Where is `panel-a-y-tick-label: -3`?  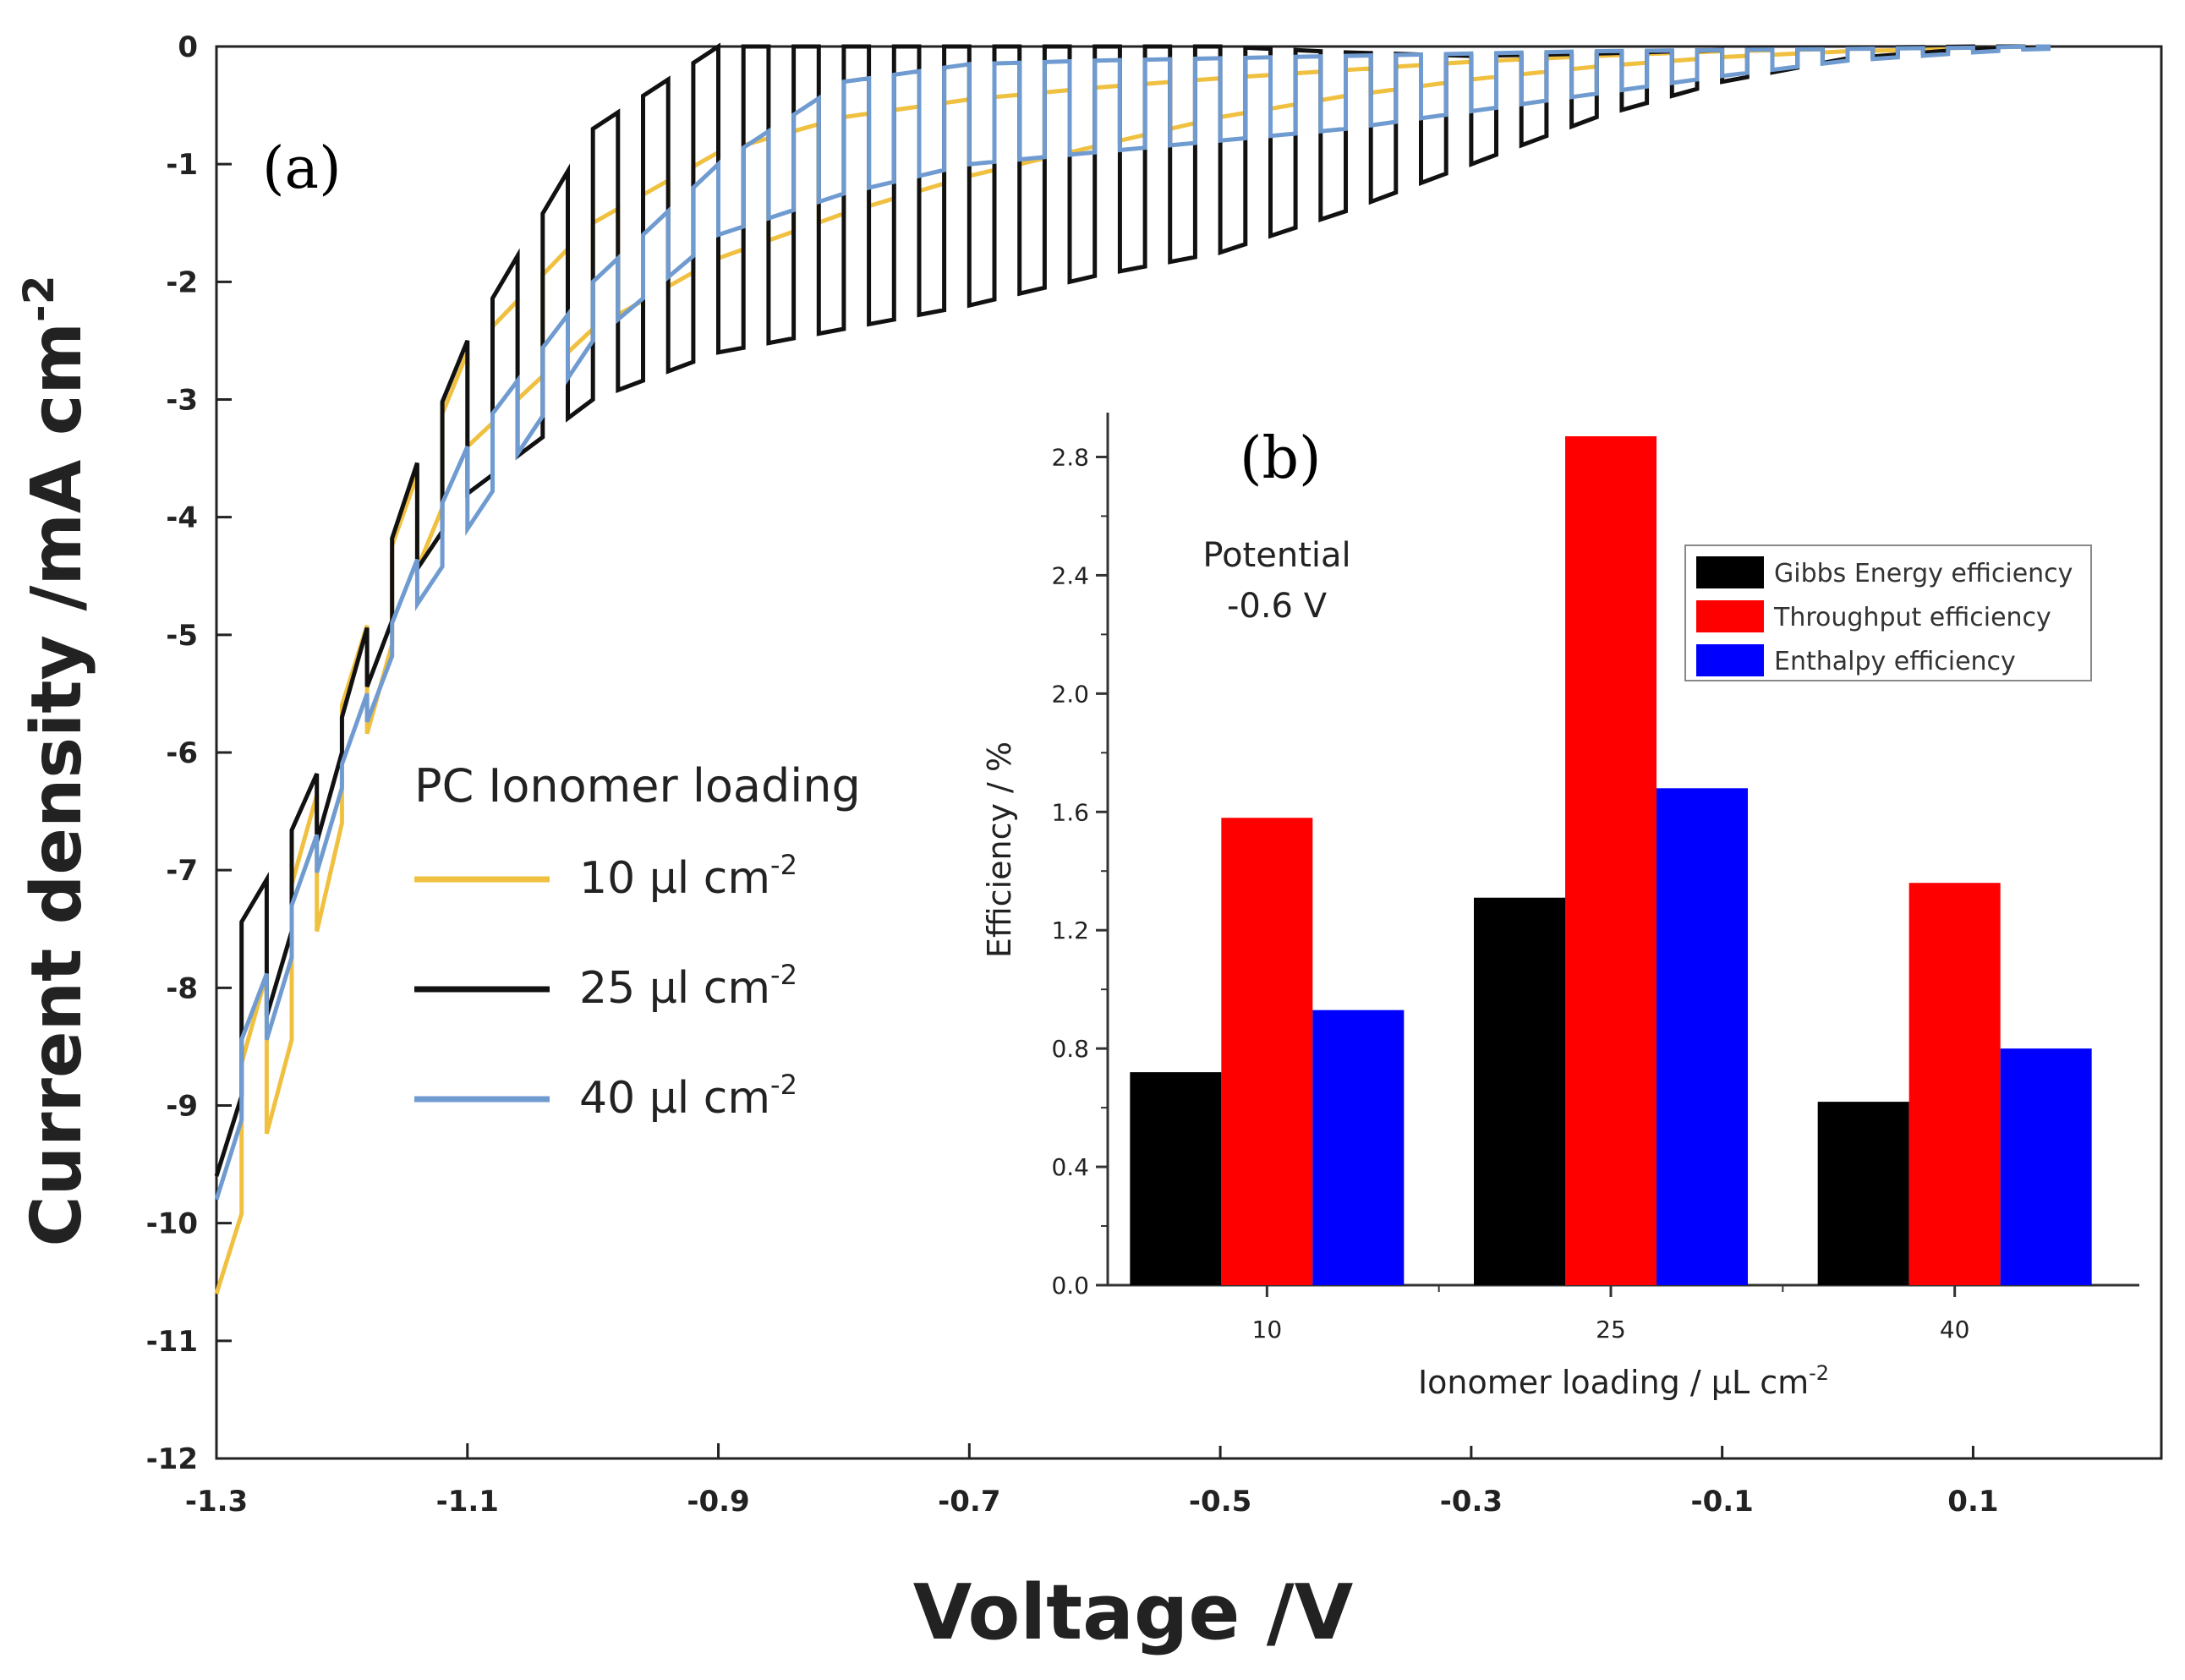
panel-a-y-tick-label: -3 is located at coordinates (182, 401).